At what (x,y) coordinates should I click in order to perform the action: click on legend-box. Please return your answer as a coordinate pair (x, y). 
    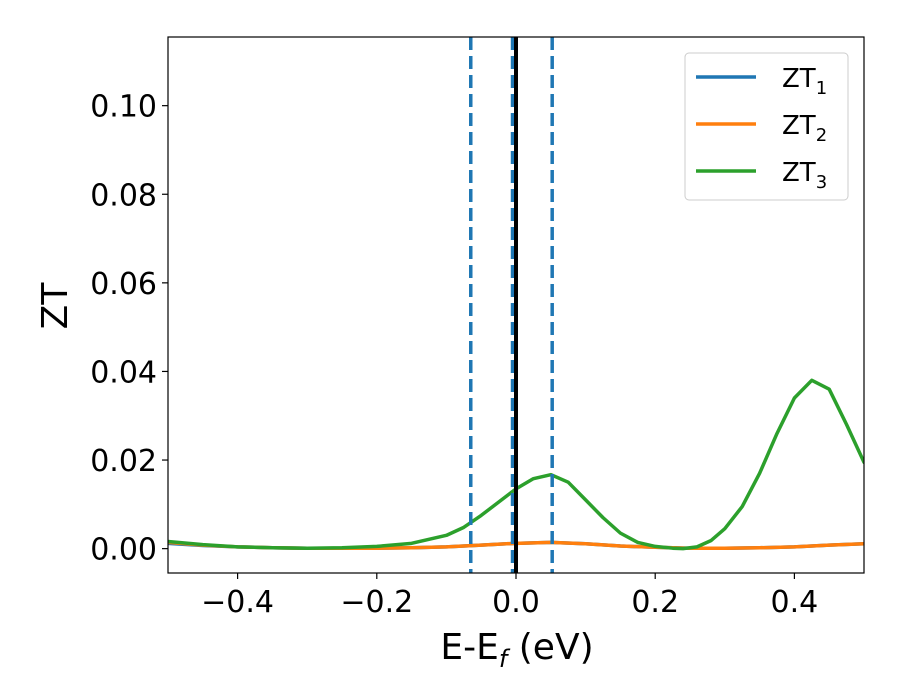
    Looking at the image, I should click on (766, 126).